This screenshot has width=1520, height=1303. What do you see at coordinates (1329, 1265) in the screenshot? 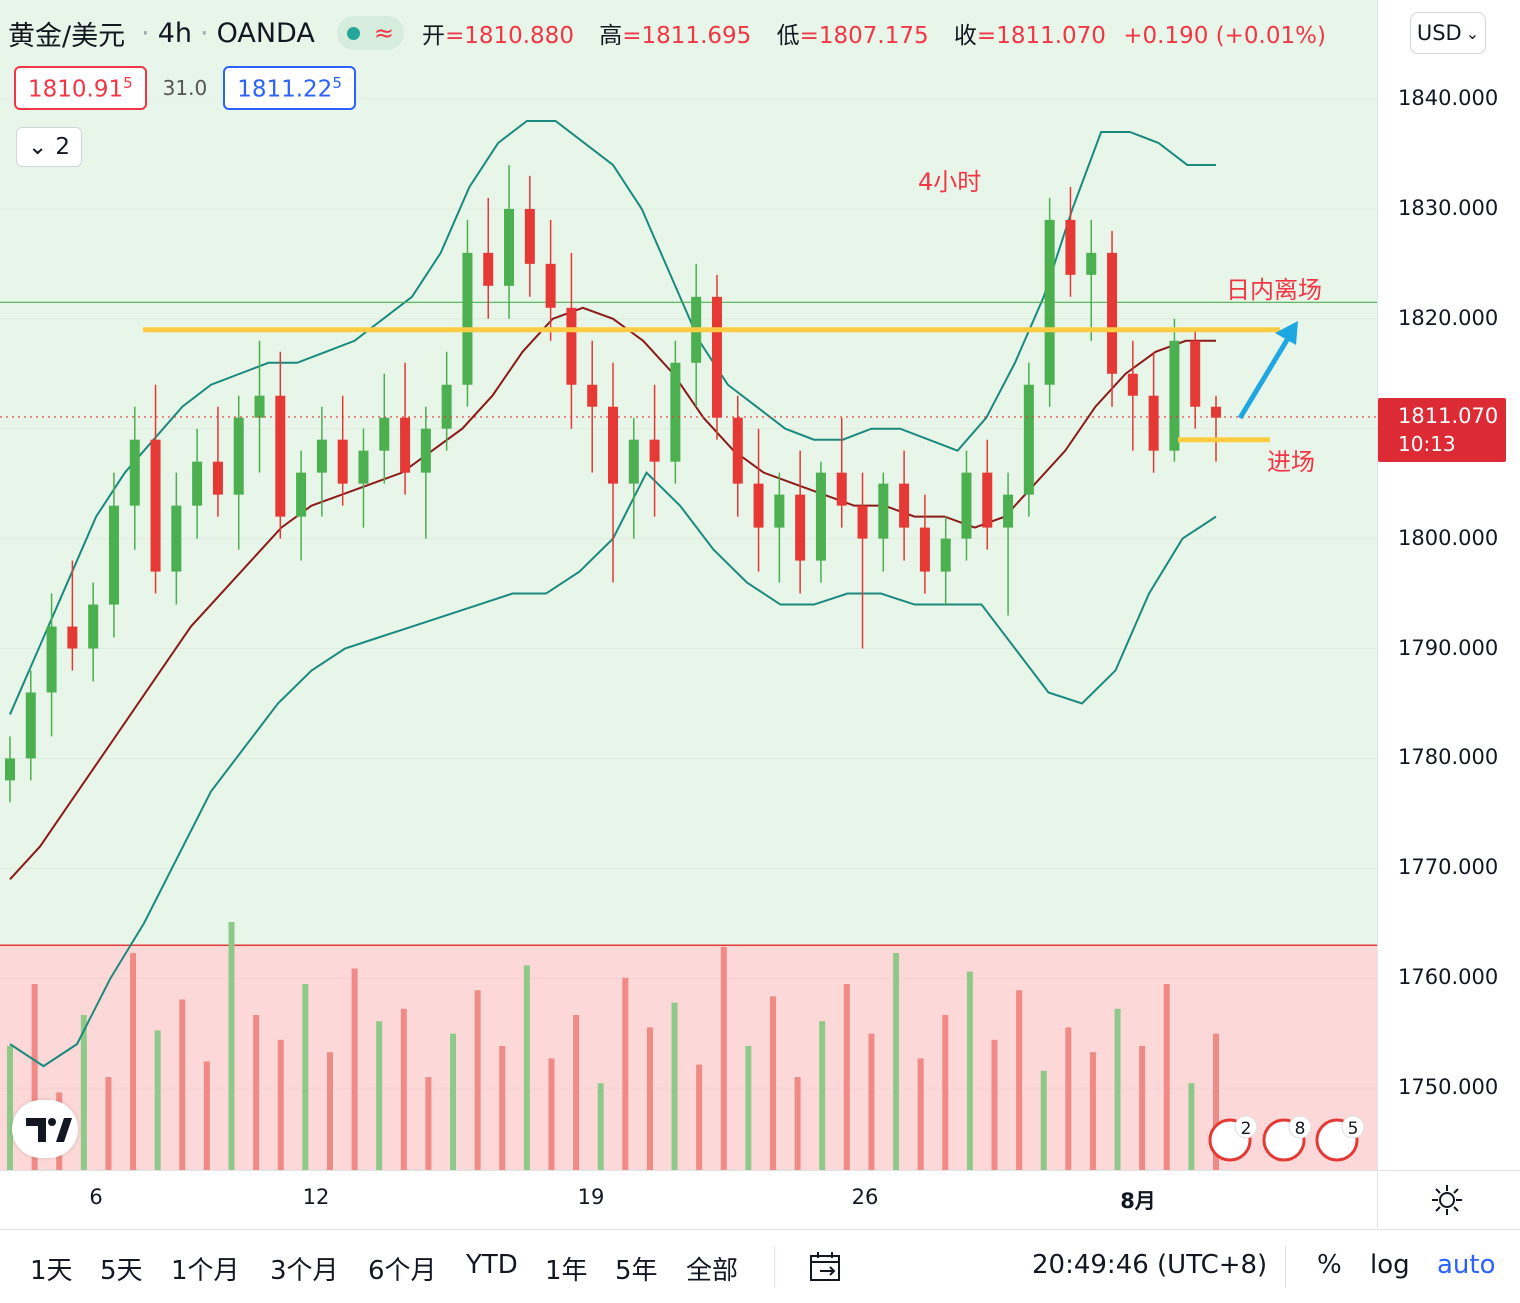
I see `percent-scale-toggle: %` at bounding box center [1329, 1265].